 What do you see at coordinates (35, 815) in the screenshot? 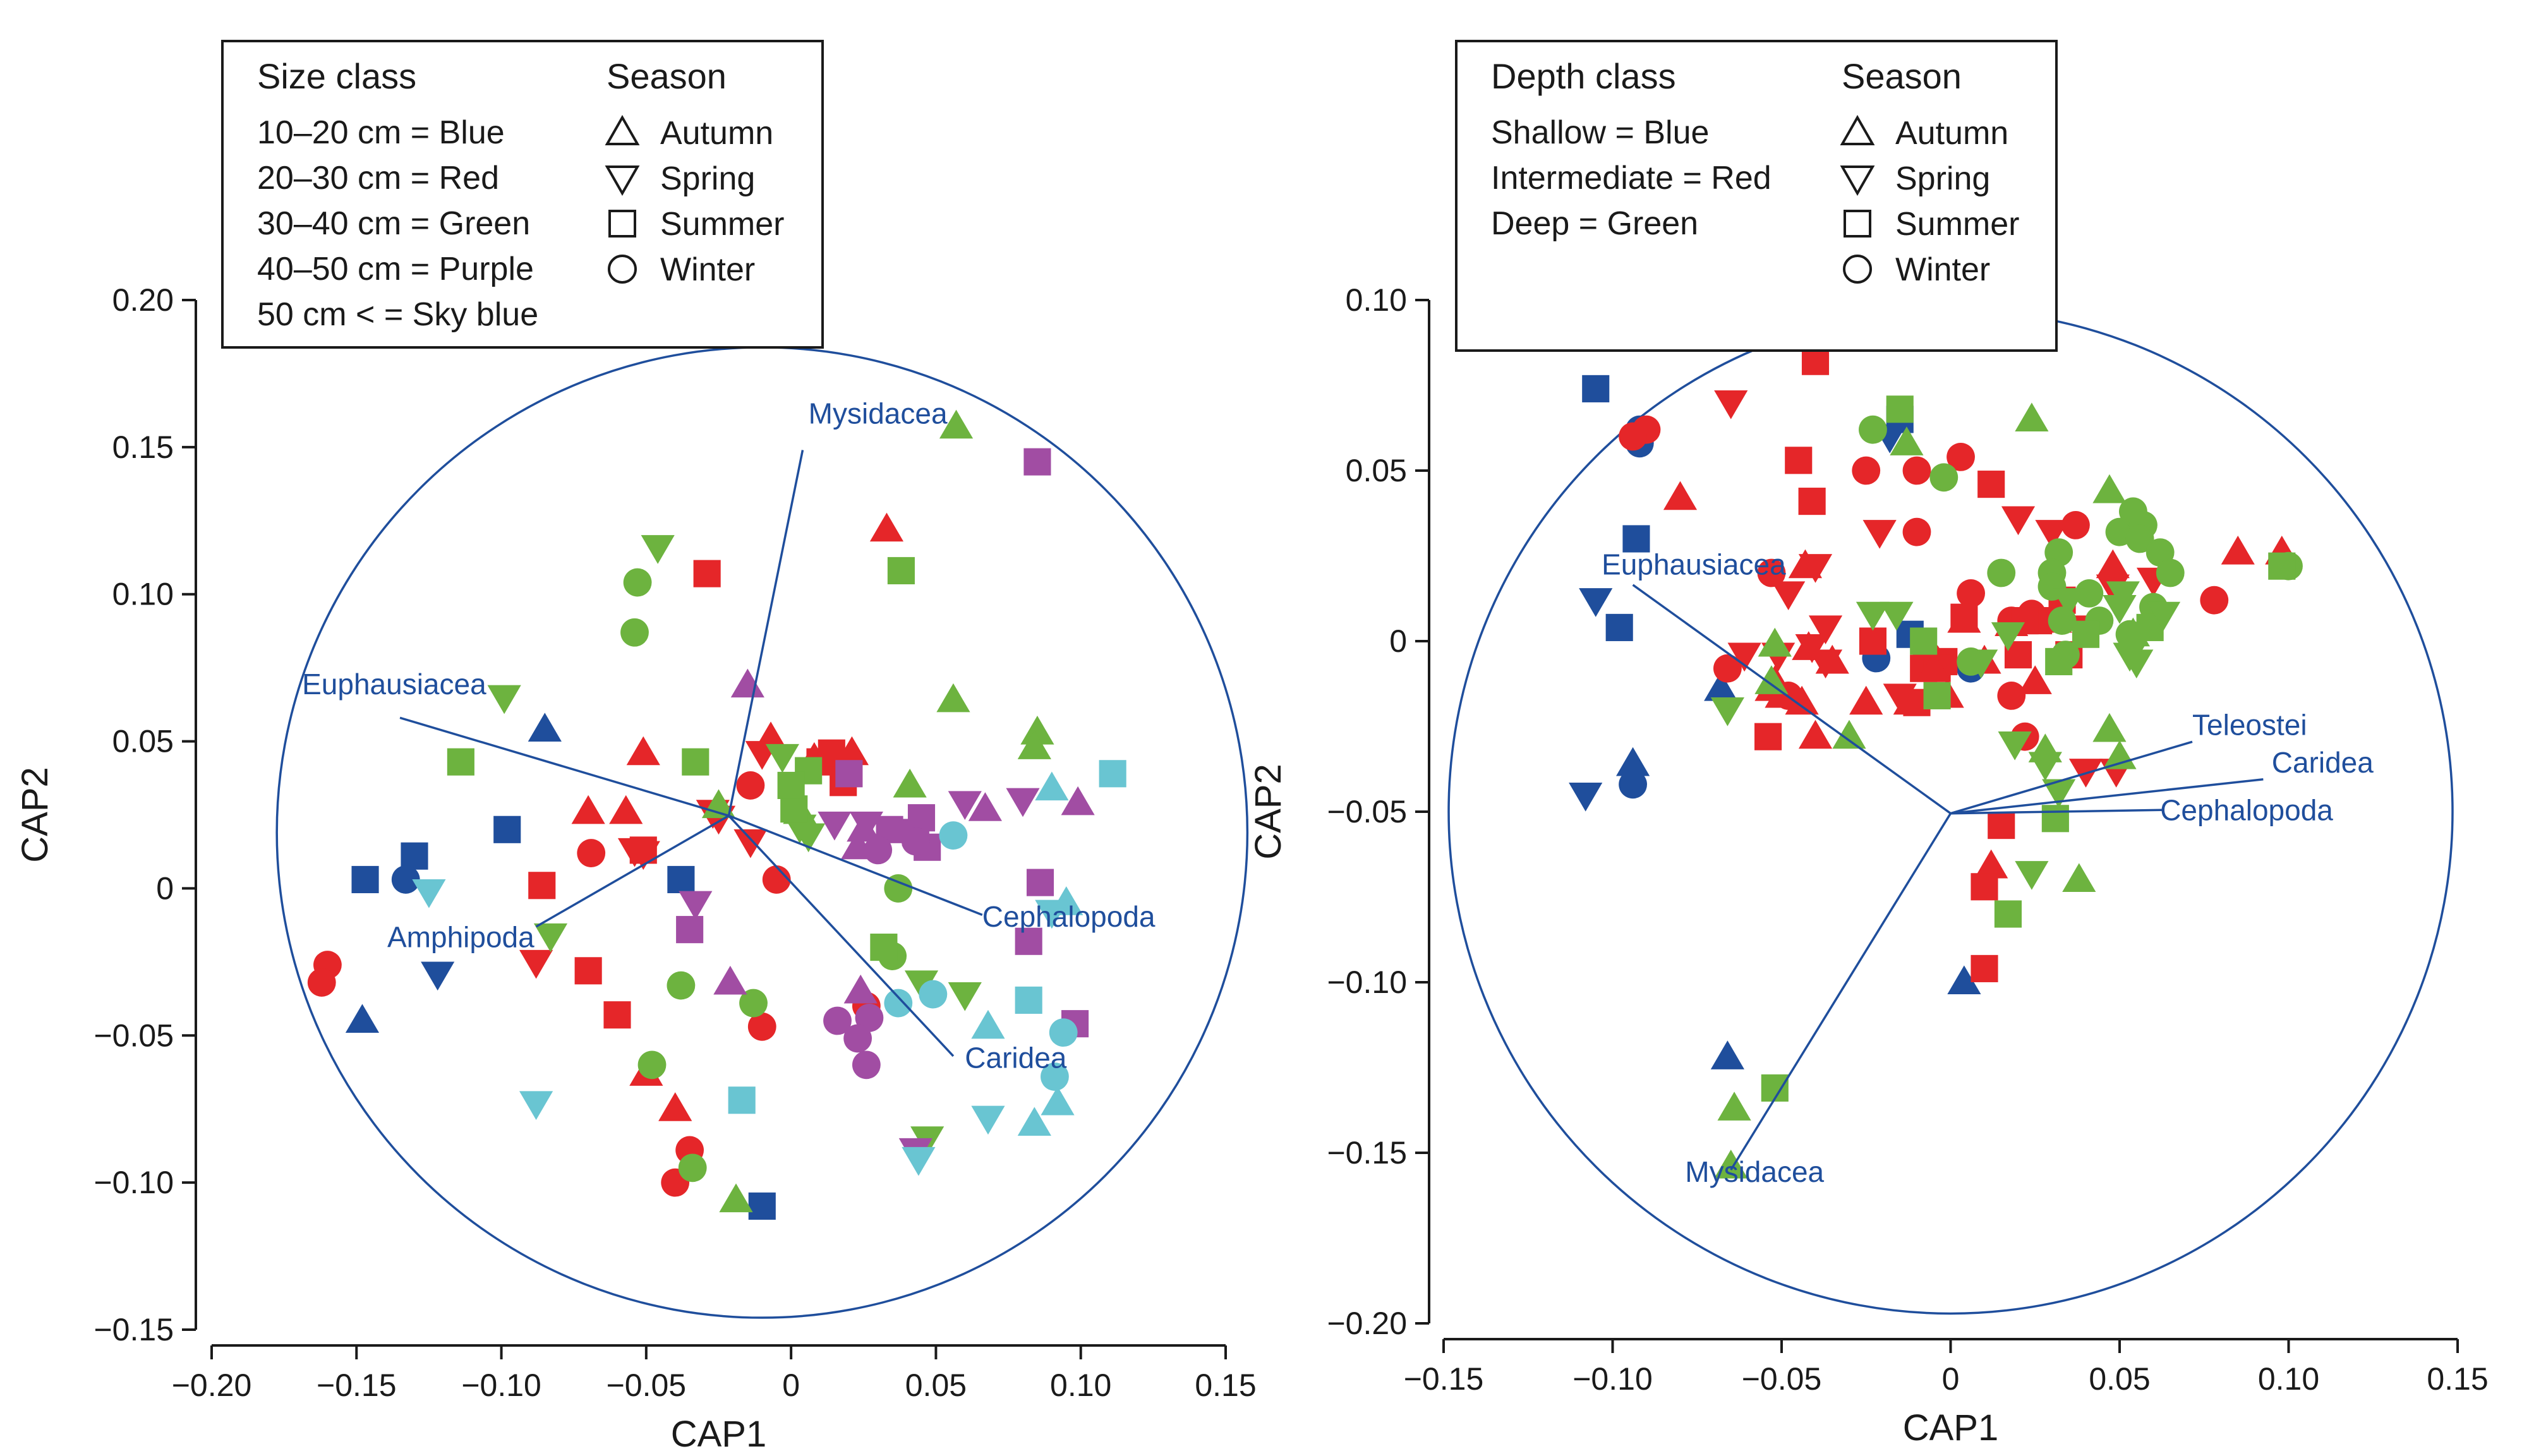
I see `y-axis-title: CAP2` at bounding box center [35, 815].